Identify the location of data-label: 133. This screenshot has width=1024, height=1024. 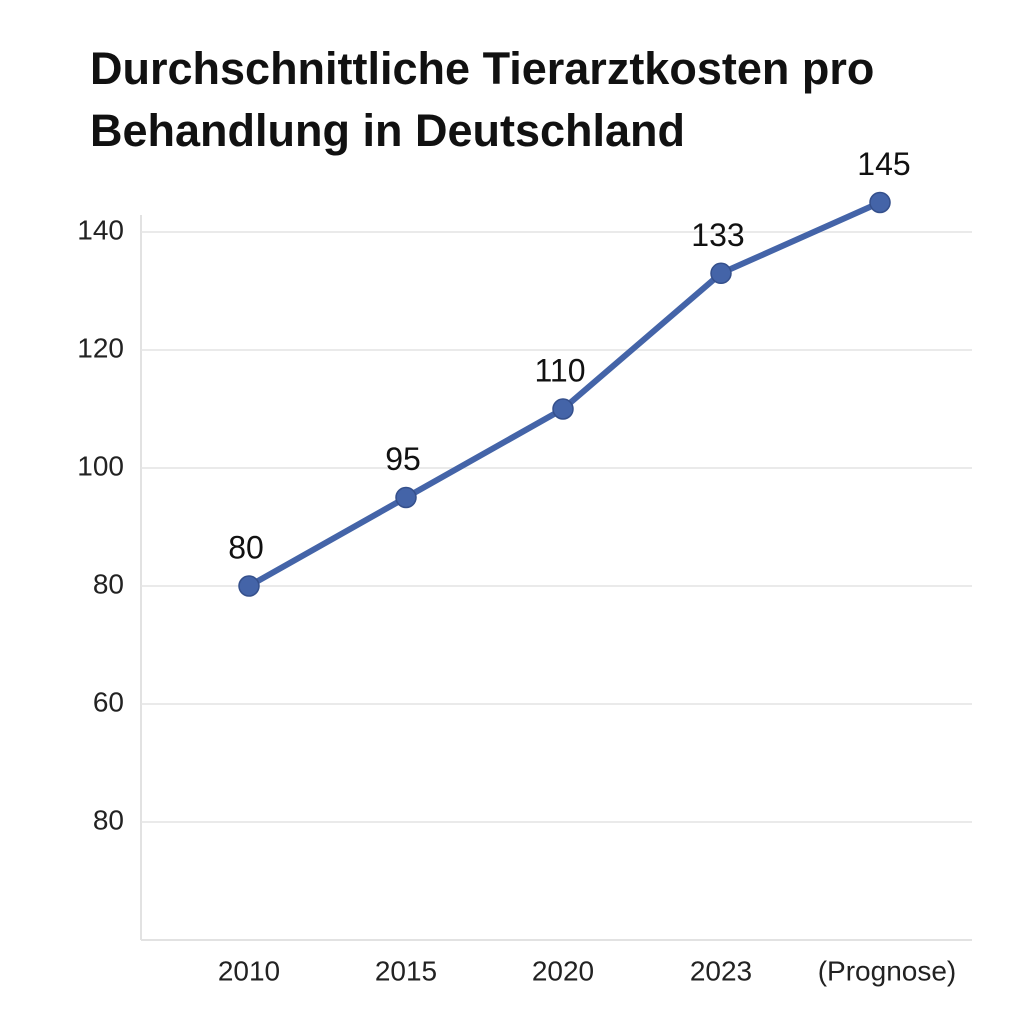
(717, 235).